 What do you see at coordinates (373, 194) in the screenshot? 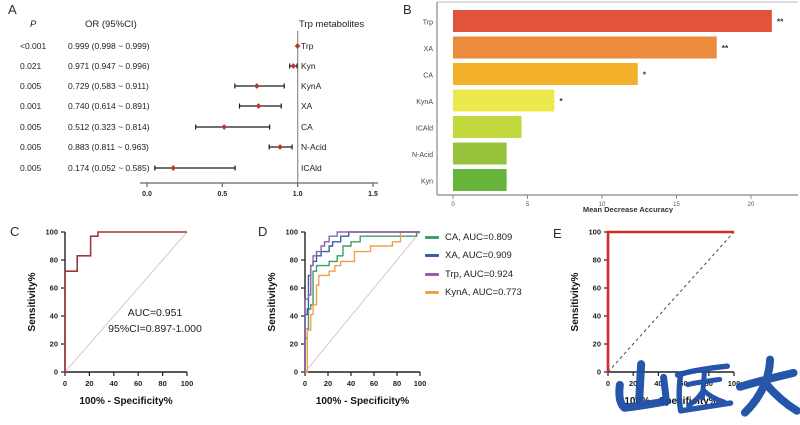
I see `x-tick-label: 1.5` at bounding box center [373, 194].